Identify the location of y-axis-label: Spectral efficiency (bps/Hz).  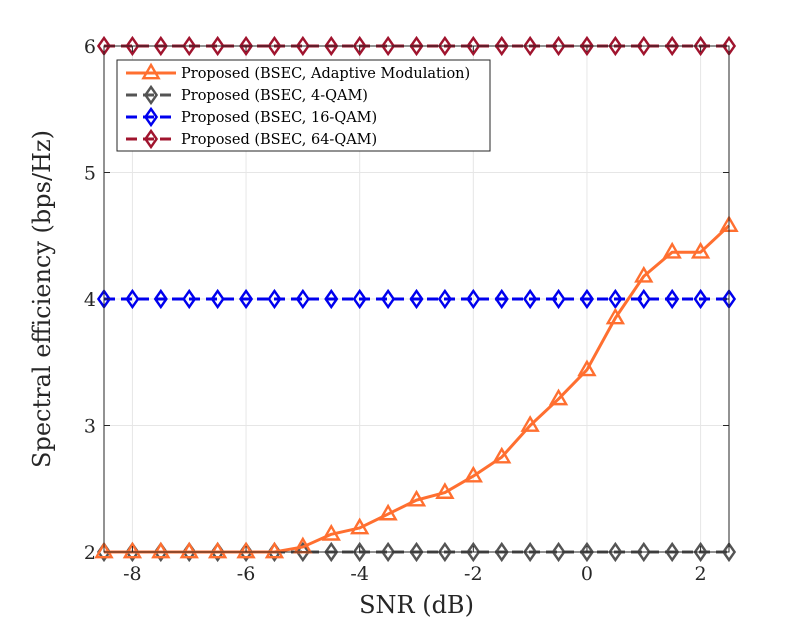
(42, 299).